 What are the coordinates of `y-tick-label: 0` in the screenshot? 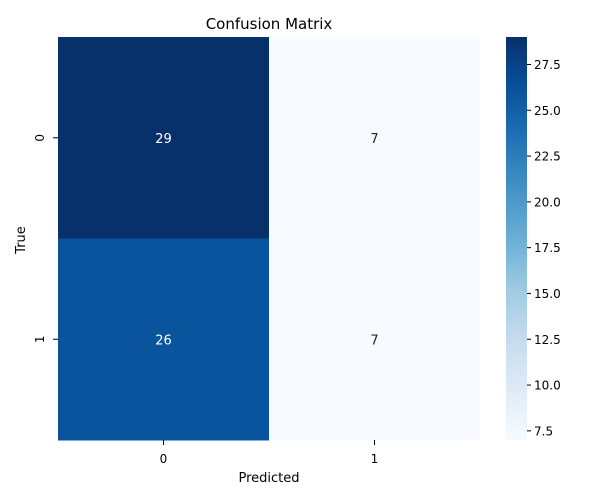 It's located at (40, 138).